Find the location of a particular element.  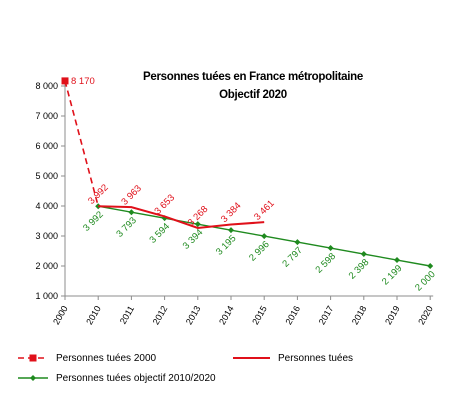

y-tick-label: 4 000 is located at coordinates (46, 206).